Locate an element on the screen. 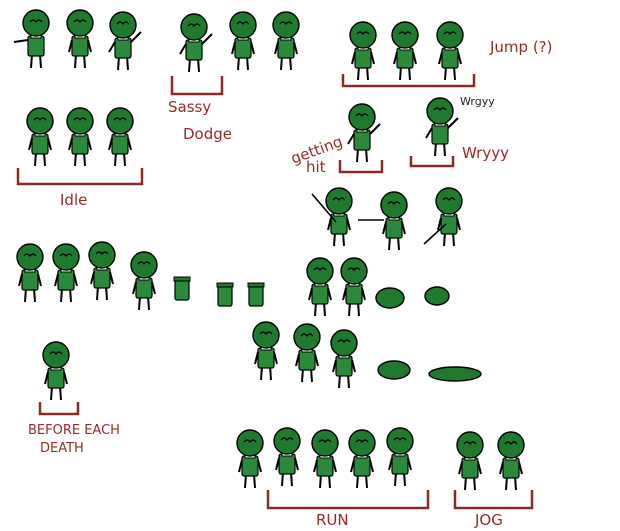 The height and width of the screenshot is (531, 620). label-idle: Idle is located at coordinates (74, 200).